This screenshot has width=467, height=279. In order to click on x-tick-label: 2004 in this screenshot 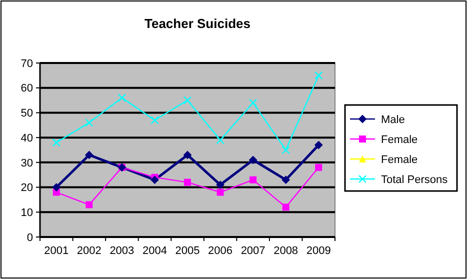, I will do `click(154, 251)`.